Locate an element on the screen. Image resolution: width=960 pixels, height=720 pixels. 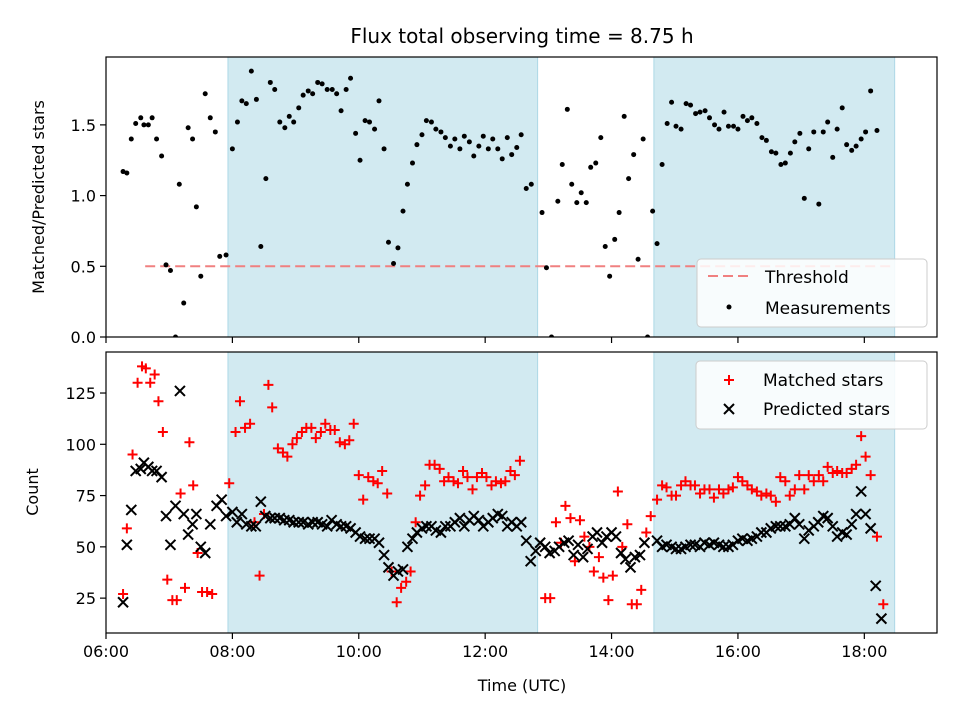
predicted-legend-label: Predicted stars is located at coordinates (826, 410).